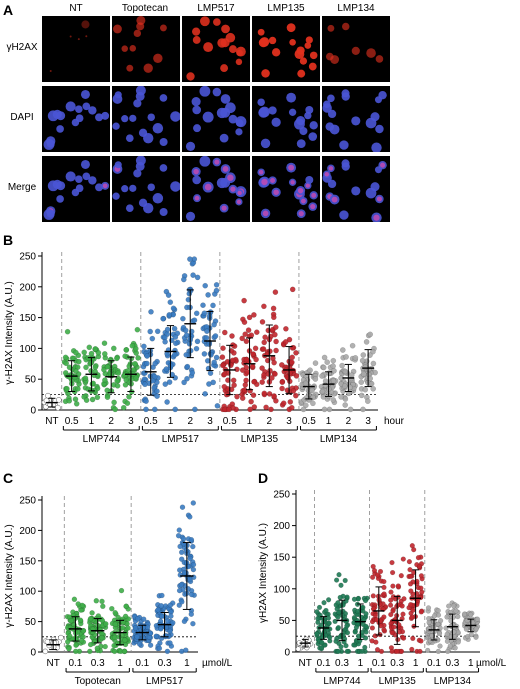 Image resolution: width=520 pixels, height=689 pixels. I want to click on x-tick-label: 1, so click(471, 663).